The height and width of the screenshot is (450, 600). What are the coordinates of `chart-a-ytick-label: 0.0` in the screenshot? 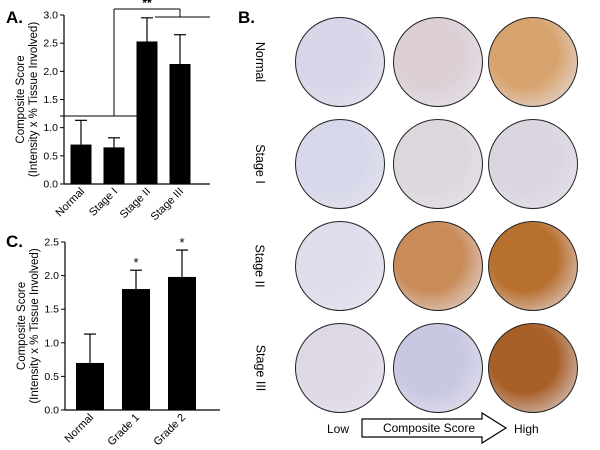 It's located at (50, 185).